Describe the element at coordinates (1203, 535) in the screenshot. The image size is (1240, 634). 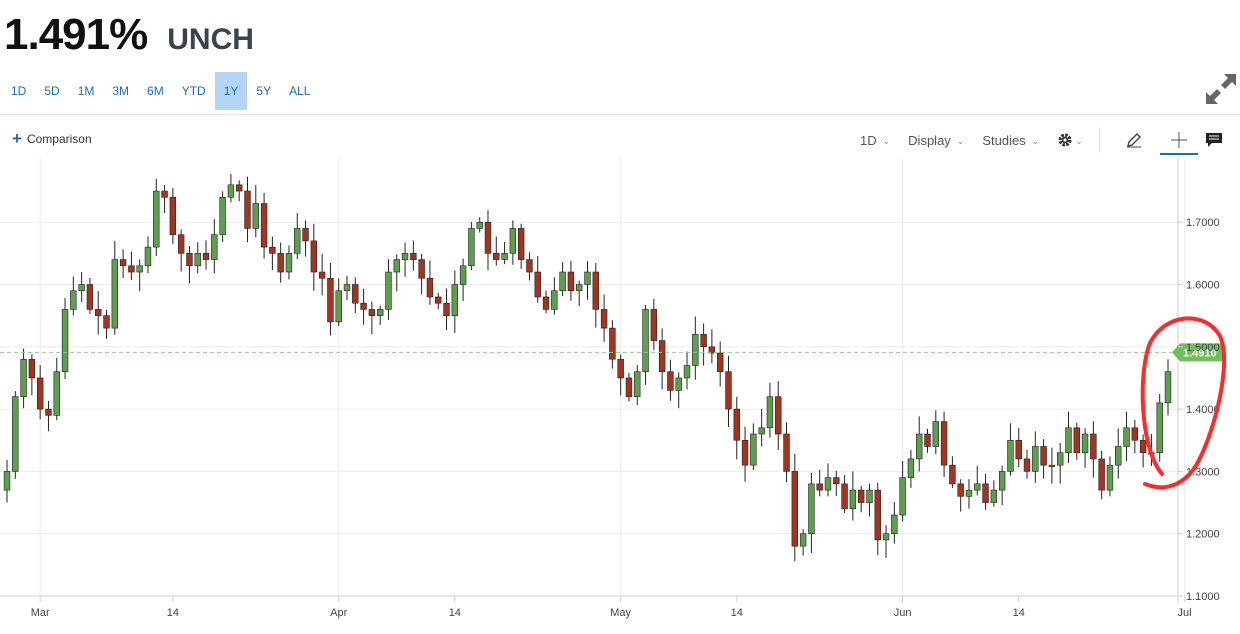
I see `y-tick-label: 1.2000` at that location.